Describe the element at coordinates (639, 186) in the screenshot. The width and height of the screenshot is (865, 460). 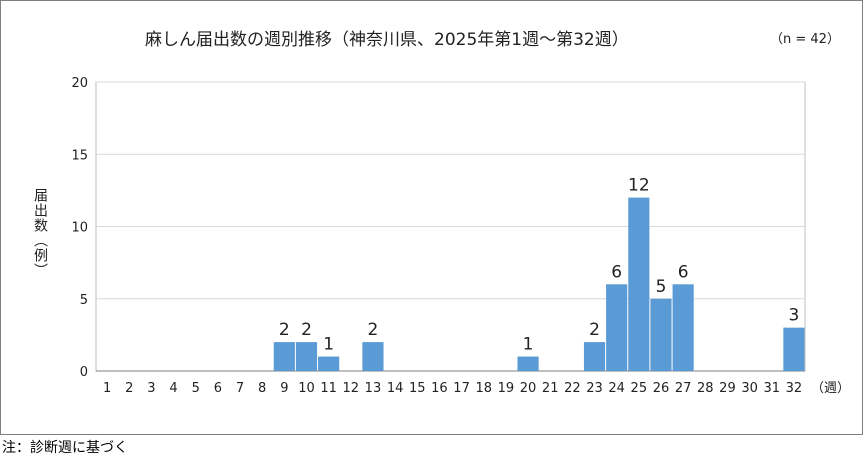
I see `data-label: 12` at that location.